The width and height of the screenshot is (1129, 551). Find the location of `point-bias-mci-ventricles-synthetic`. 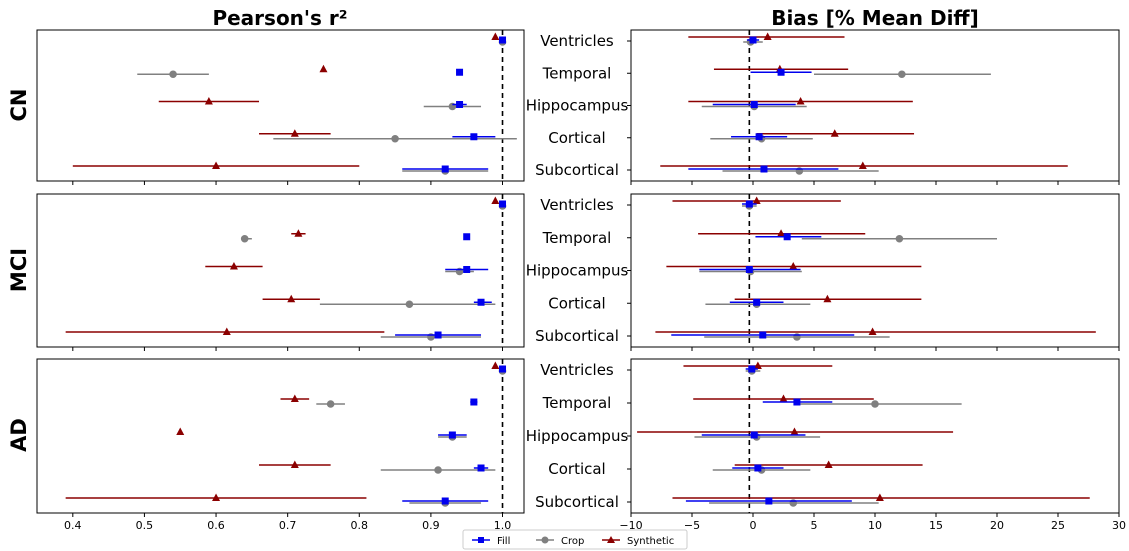

point-bias-mci-ventricles-synthetic is located at coordinates (756, 200).